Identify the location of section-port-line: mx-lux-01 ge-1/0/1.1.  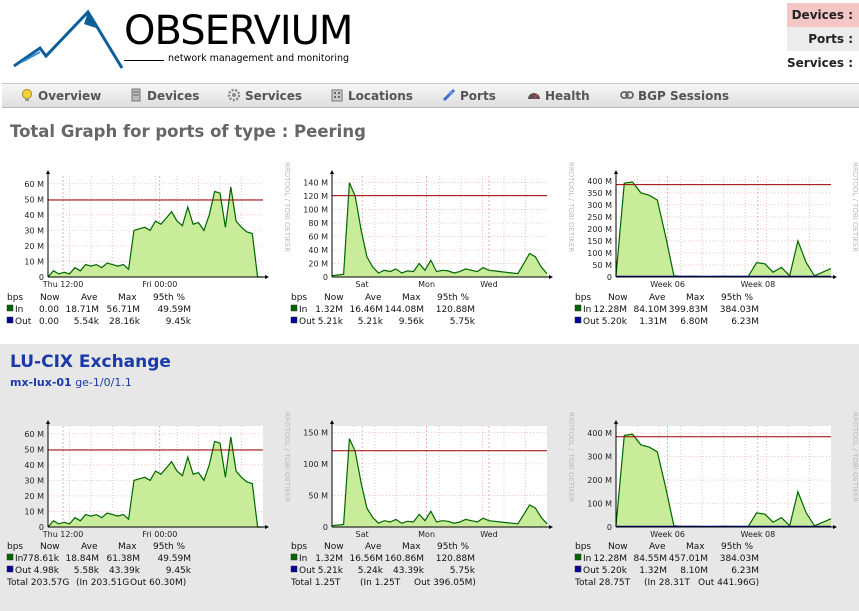
(71, 382).